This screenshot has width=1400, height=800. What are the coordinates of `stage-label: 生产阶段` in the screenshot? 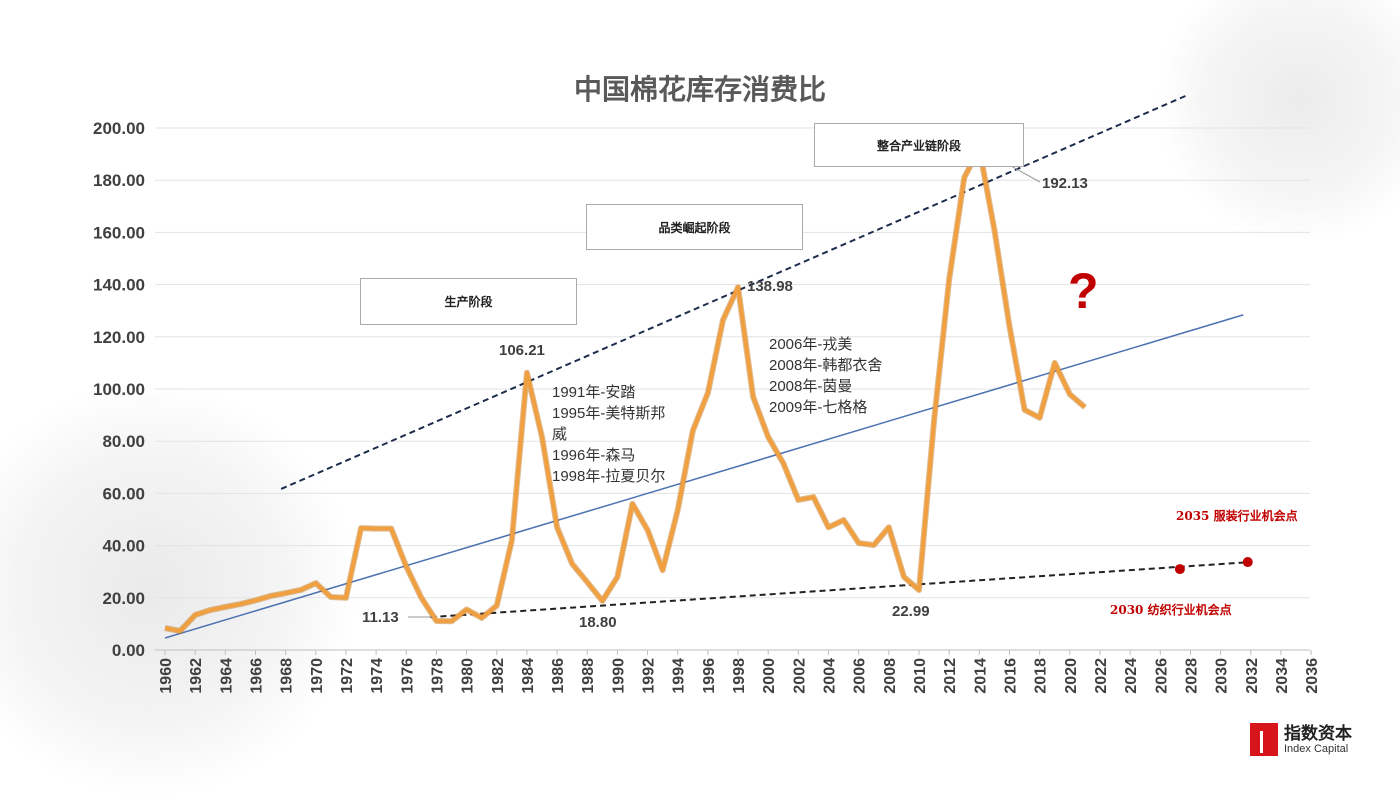 It's located at (468, 301).